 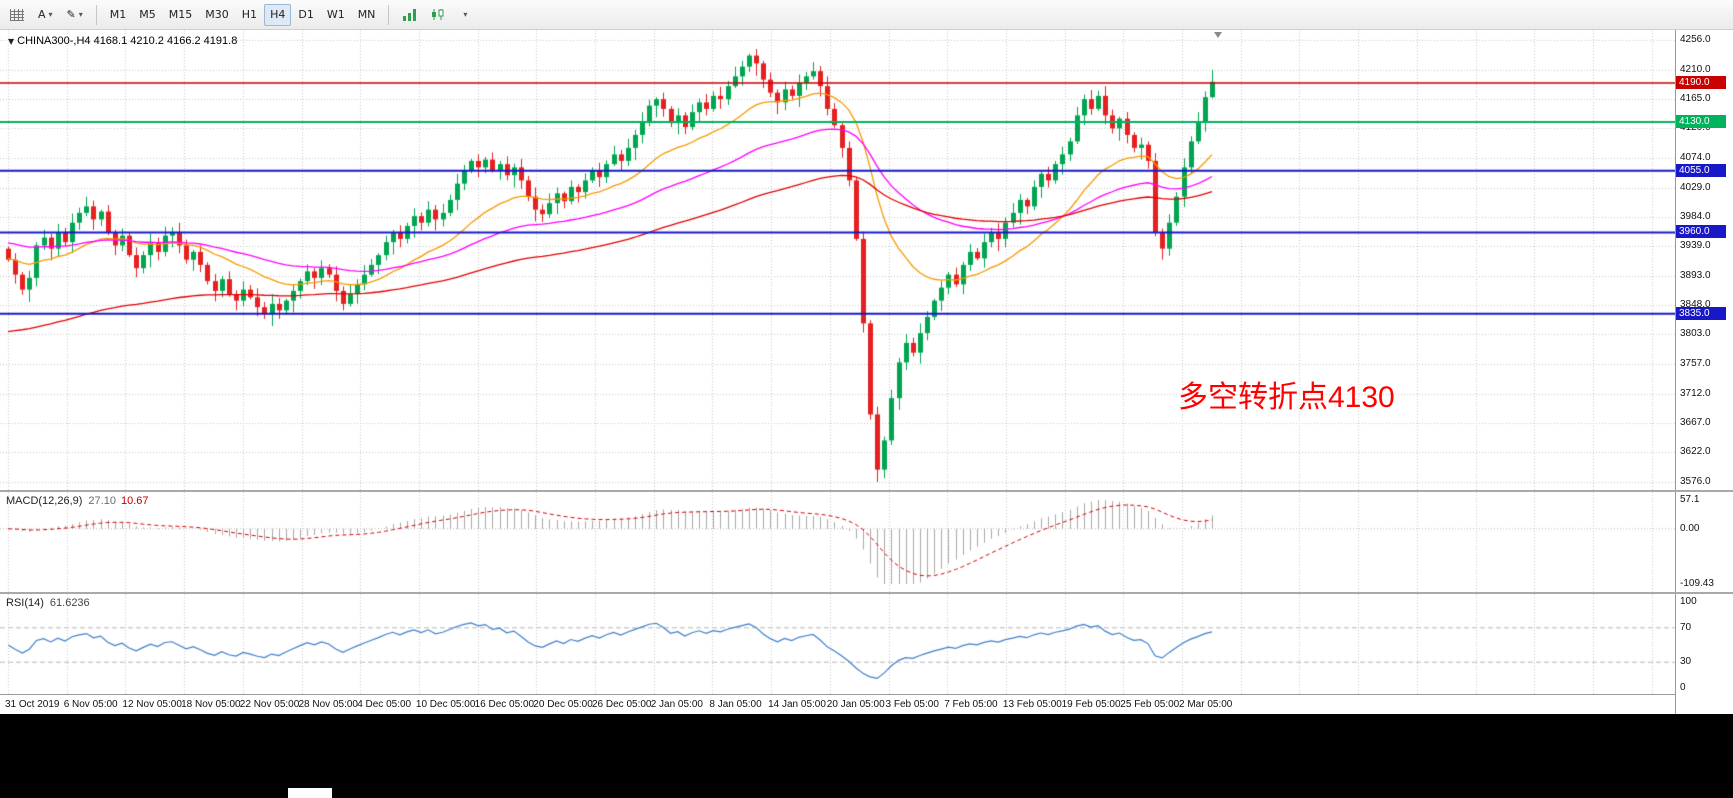 I want to click on rsi-name: RSI(14), so click(x=25, y=603).